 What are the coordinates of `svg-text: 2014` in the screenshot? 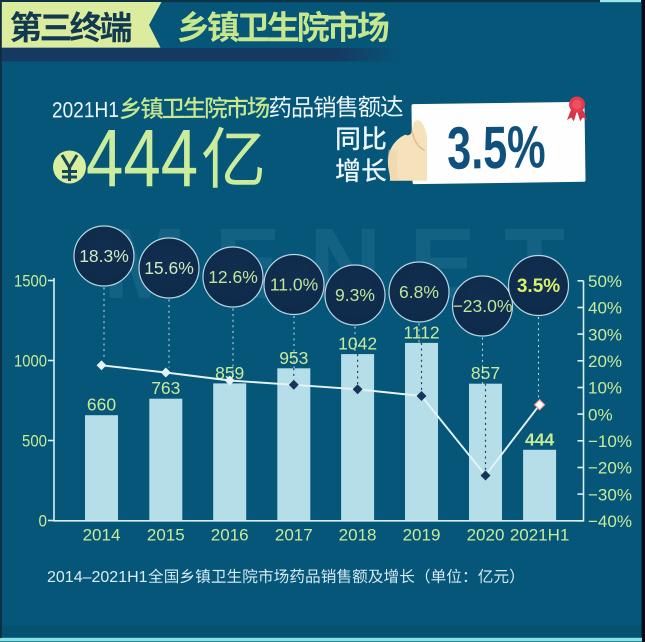 It's located at (102, 535).